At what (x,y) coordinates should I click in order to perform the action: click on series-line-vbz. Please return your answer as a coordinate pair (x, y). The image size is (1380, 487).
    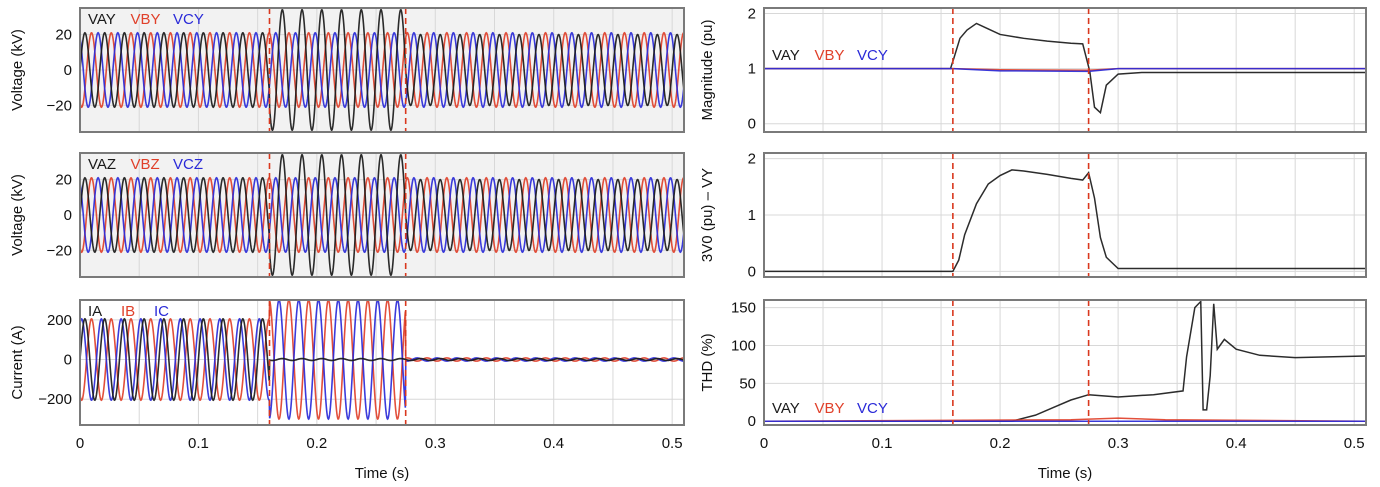
    Looking at the image, I should click on (382, 215).